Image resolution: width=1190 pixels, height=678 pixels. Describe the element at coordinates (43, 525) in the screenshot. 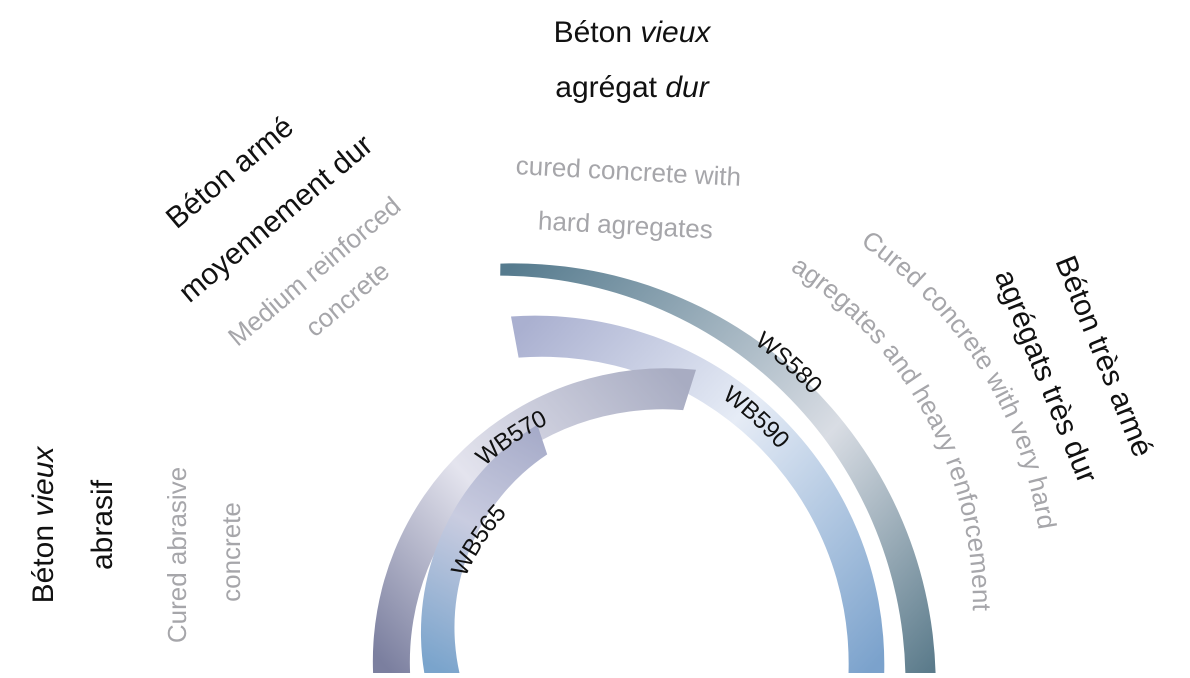

I see `abrasive-fr-line1: Béton vieux` at that location.